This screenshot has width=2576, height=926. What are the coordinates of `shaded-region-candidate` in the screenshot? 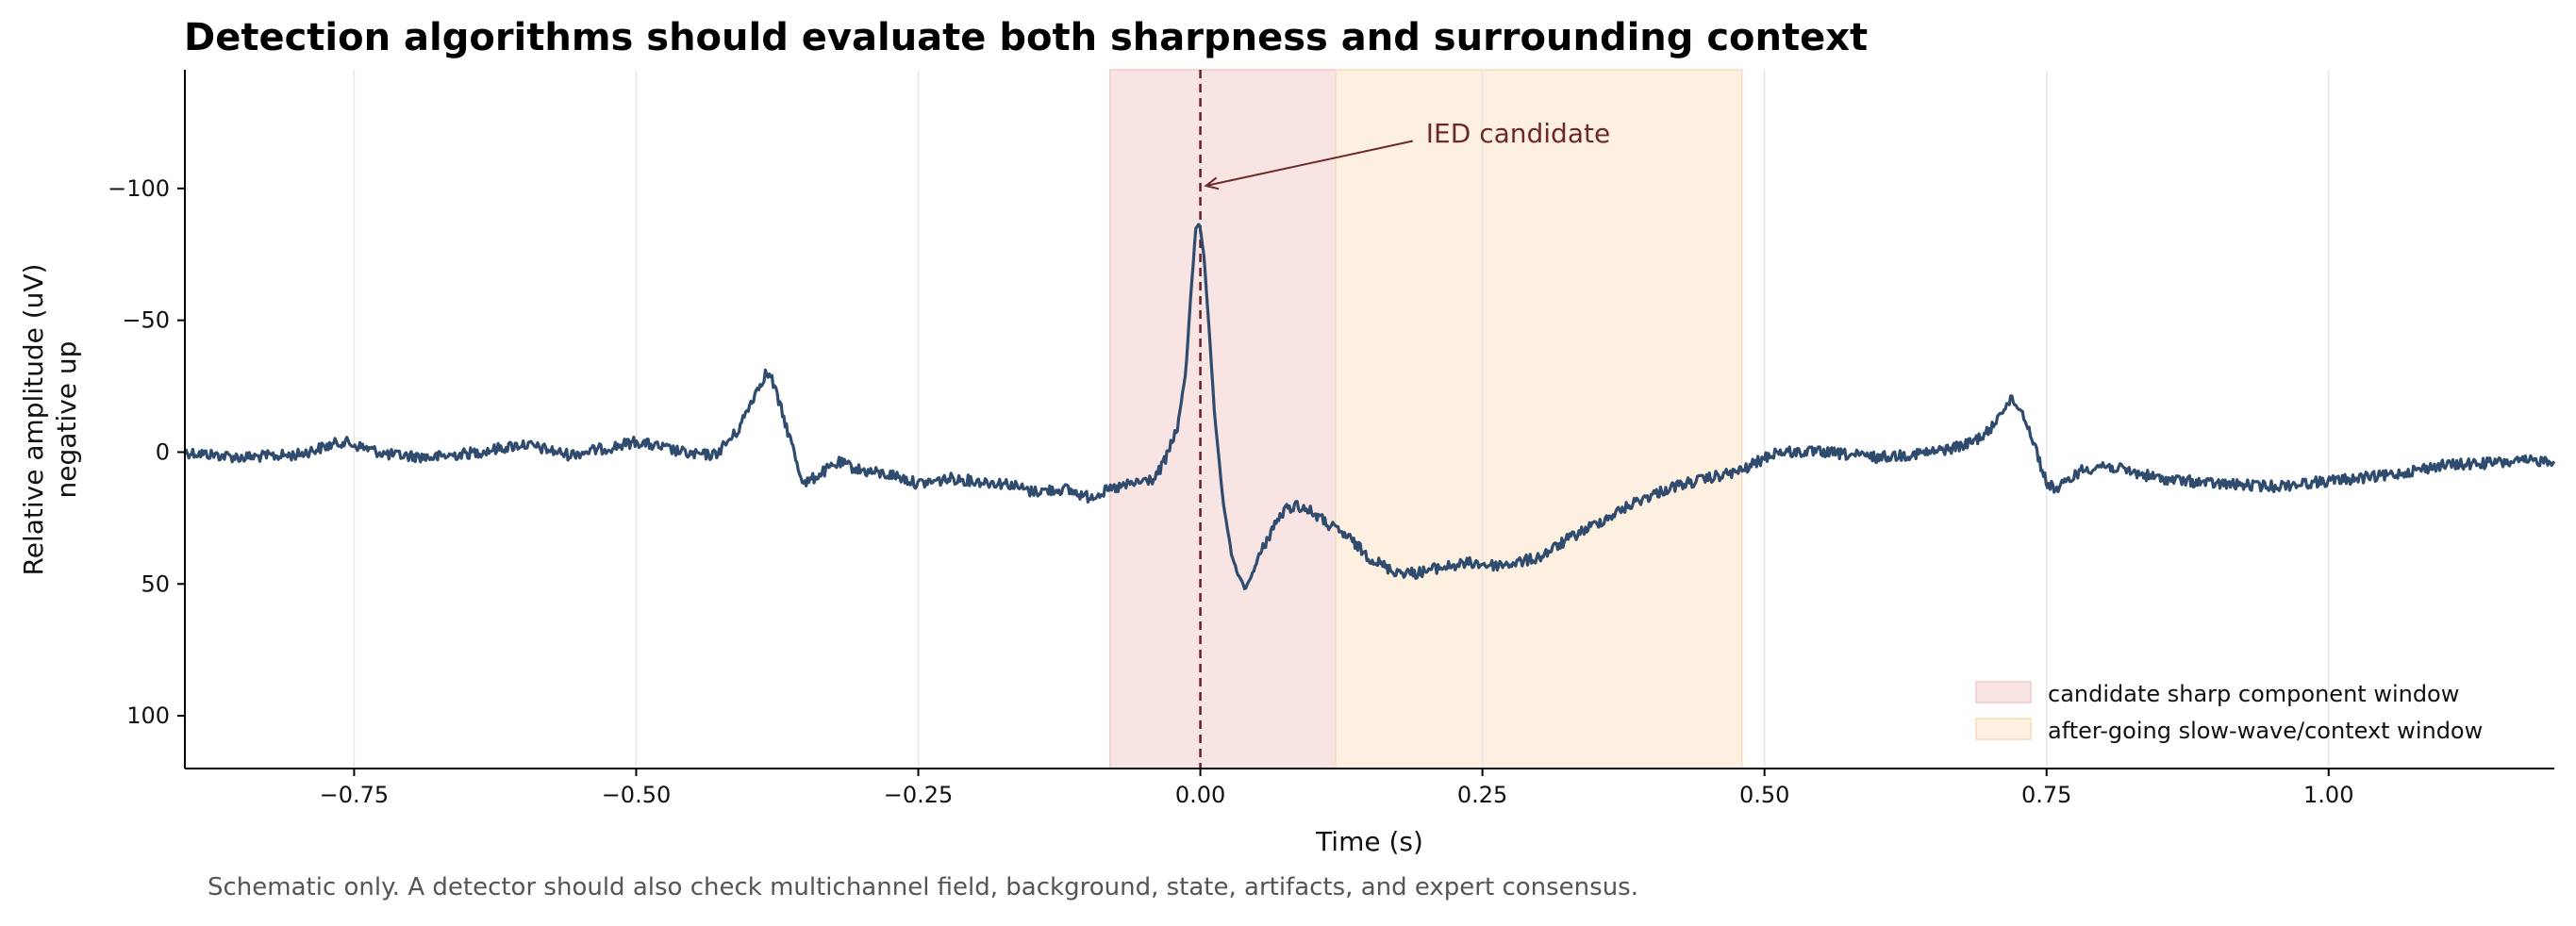 It's located at (1223, 419).